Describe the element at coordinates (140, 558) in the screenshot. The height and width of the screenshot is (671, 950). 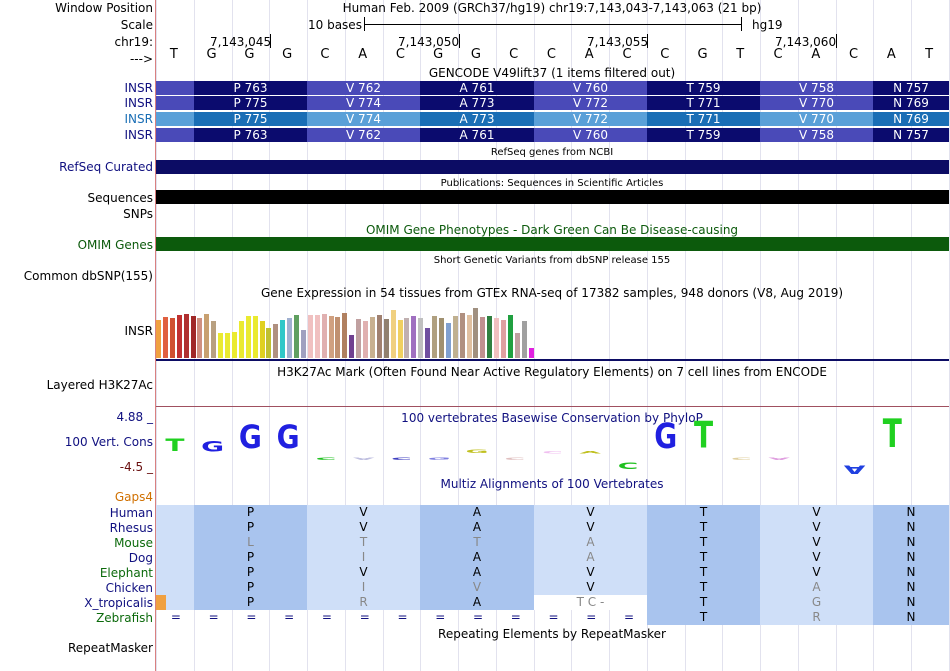
I see `multiz-species-label: Dog` at that location.